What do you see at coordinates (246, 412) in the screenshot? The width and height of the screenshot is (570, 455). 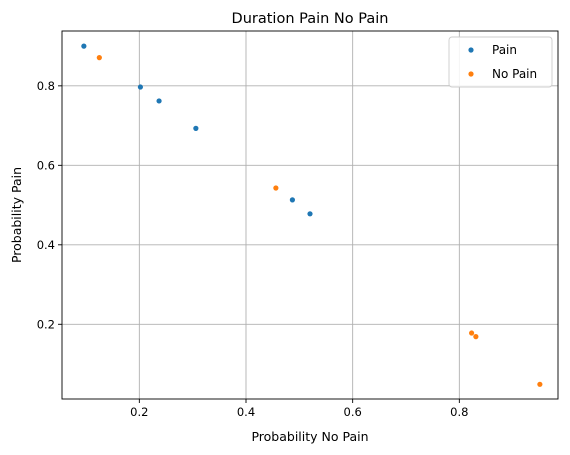 I see `x-tick-label: 0.4` at bounding box center [246, 412].